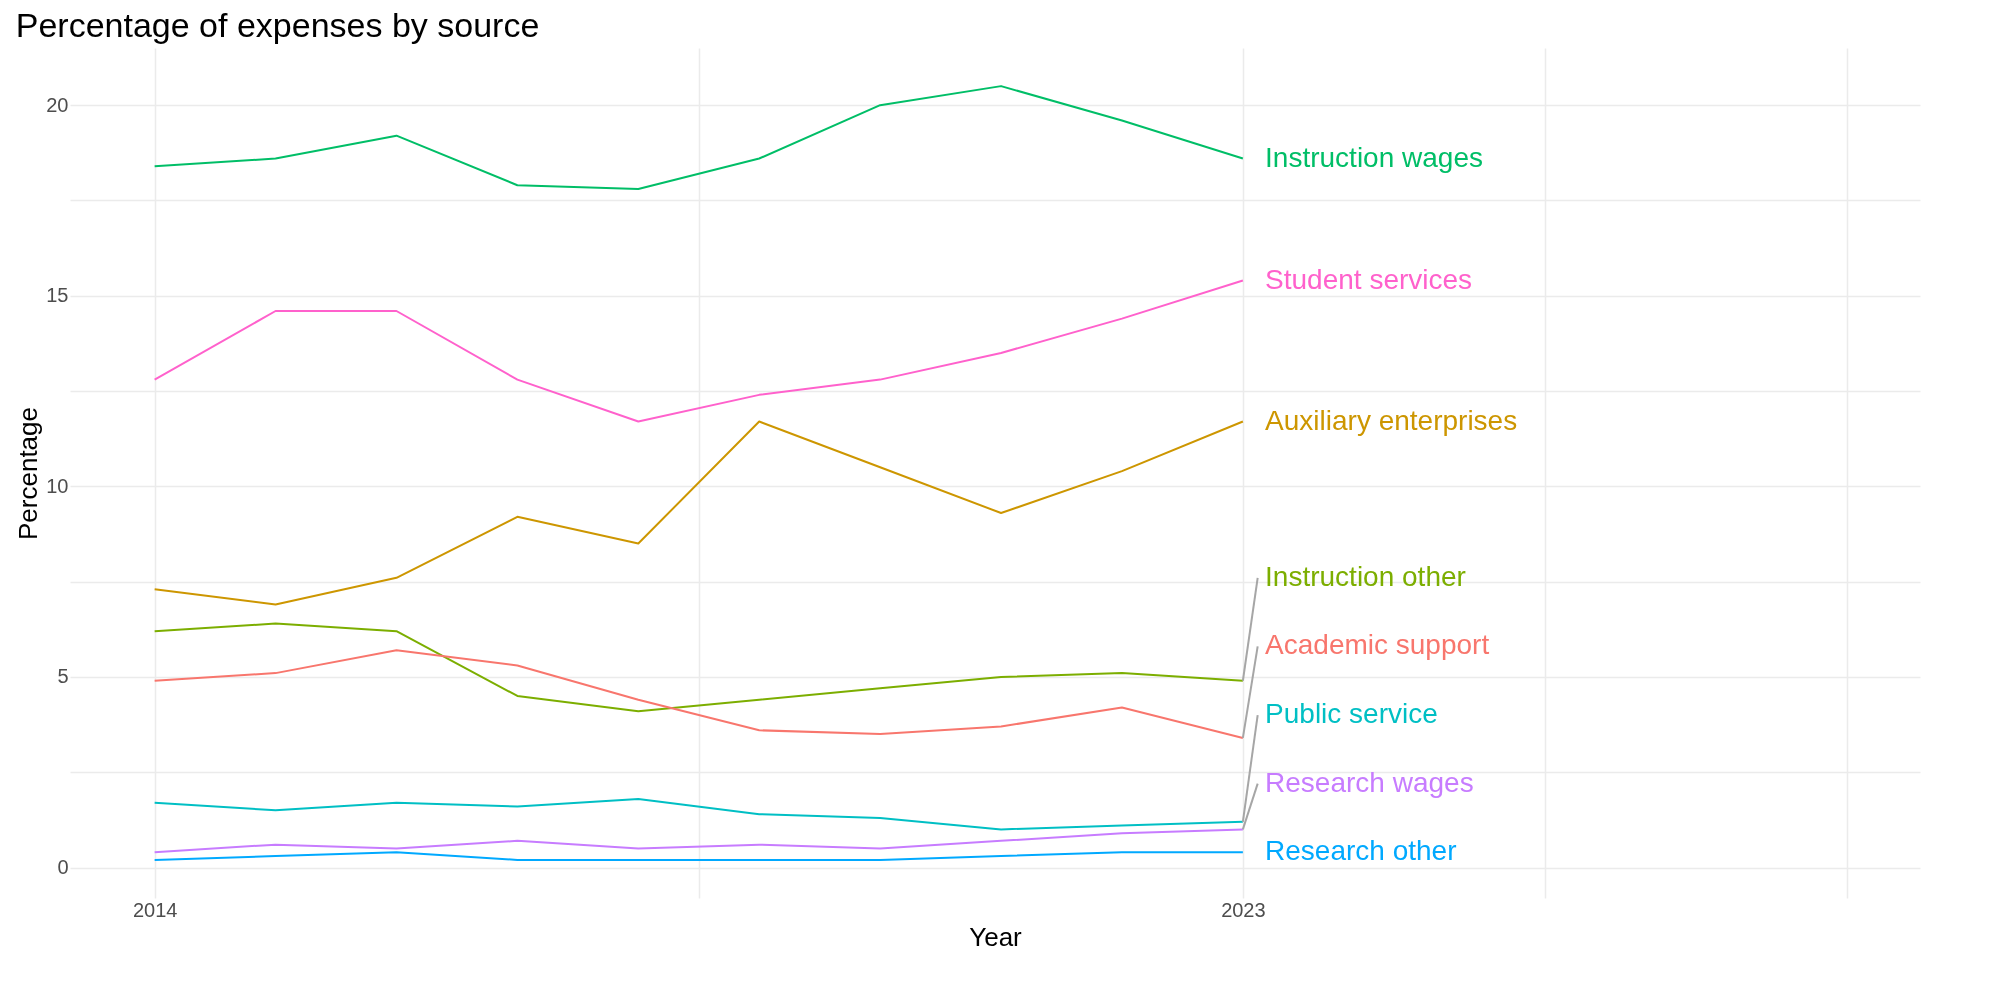 This screenshot has height=1000, width=2000. What do you see at coordinates (57, 485) in the screenshot?
I see `y-tick-label: 10` at bounding box center [57, 485].